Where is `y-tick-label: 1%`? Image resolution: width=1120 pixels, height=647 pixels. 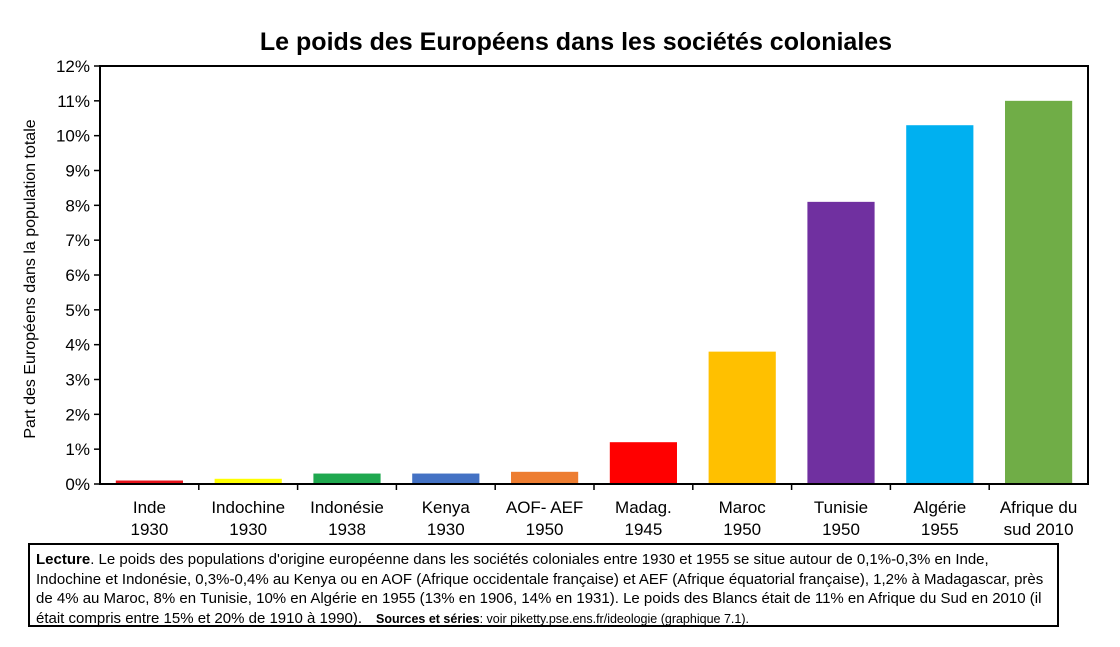 y-tick-label: 1% is located at coordinates (77, 449).